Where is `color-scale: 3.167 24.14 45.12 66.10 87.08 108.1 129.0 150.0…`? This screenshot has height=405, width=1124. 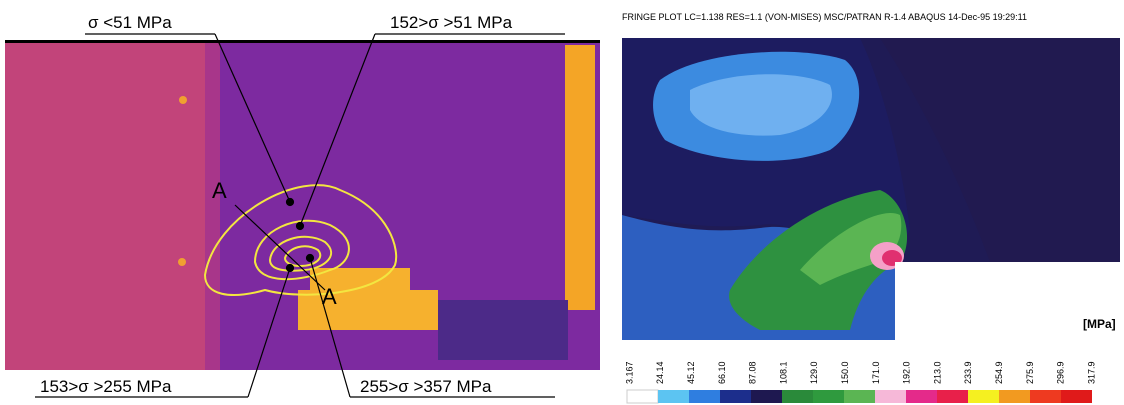 color-scale: 3.167 24.14 45.12 66.10 87.08 108.1 129.0 150.0… is located at coordinates (860, 382).